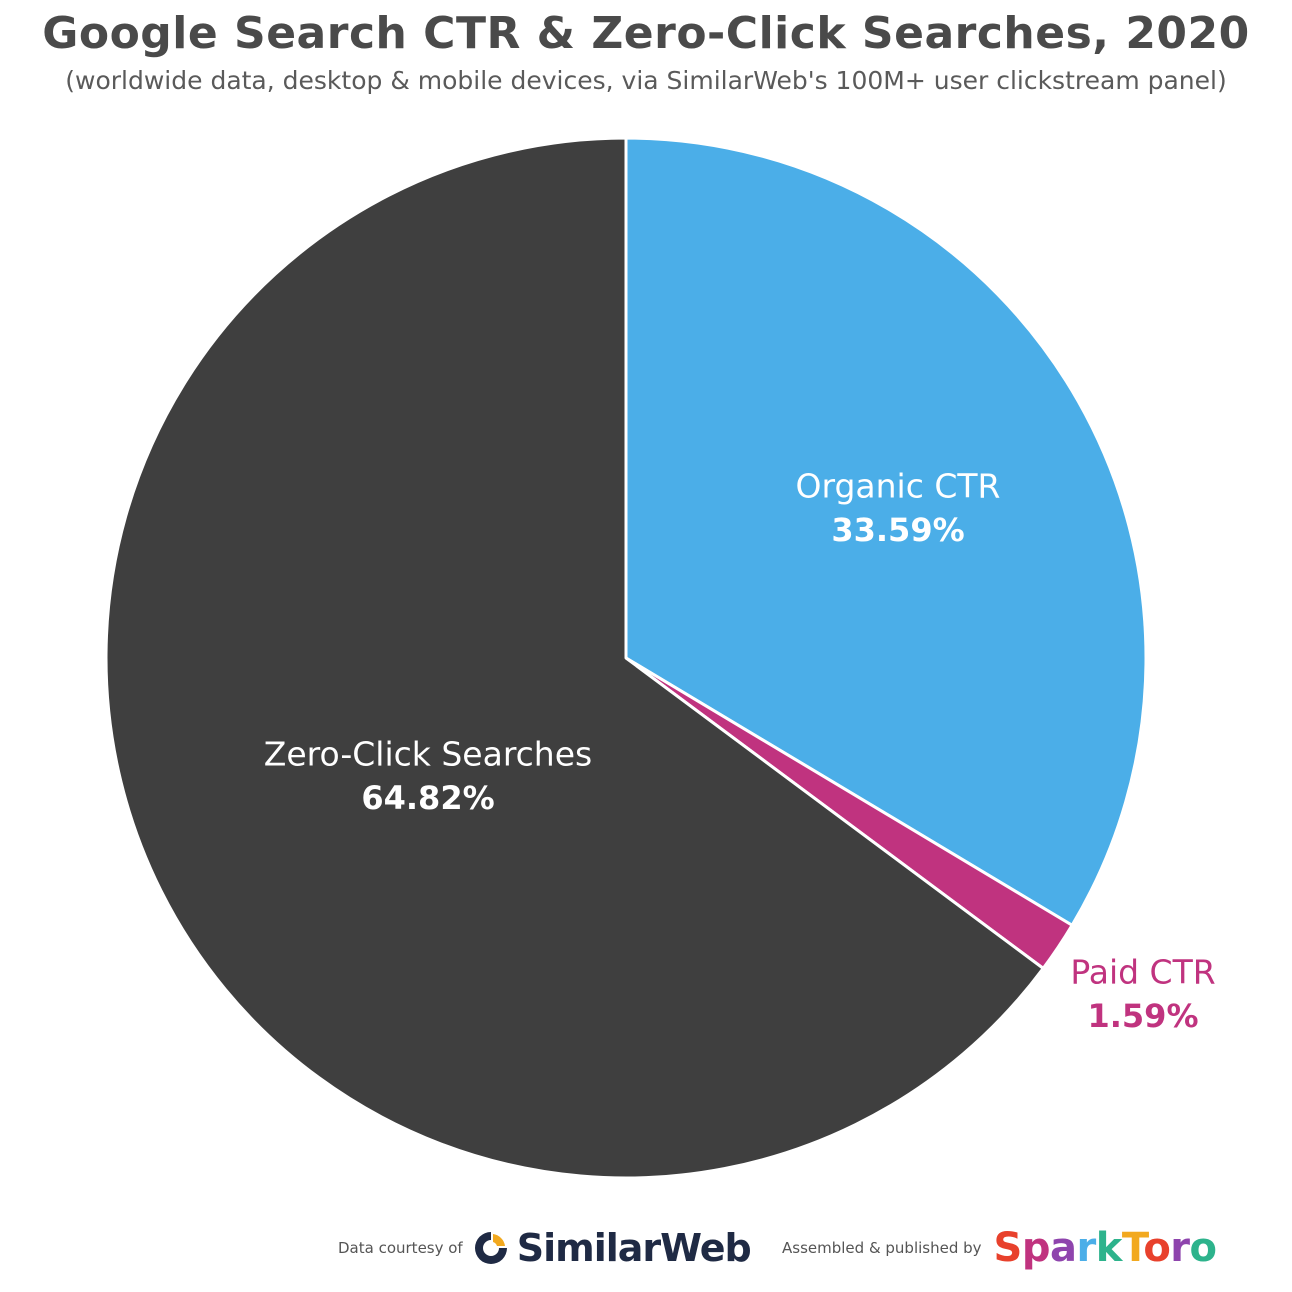 This screenshot has height=1292, width=1292. I want to click on similarweb-wordmark: SimilarWeb, so click(634, 1248).